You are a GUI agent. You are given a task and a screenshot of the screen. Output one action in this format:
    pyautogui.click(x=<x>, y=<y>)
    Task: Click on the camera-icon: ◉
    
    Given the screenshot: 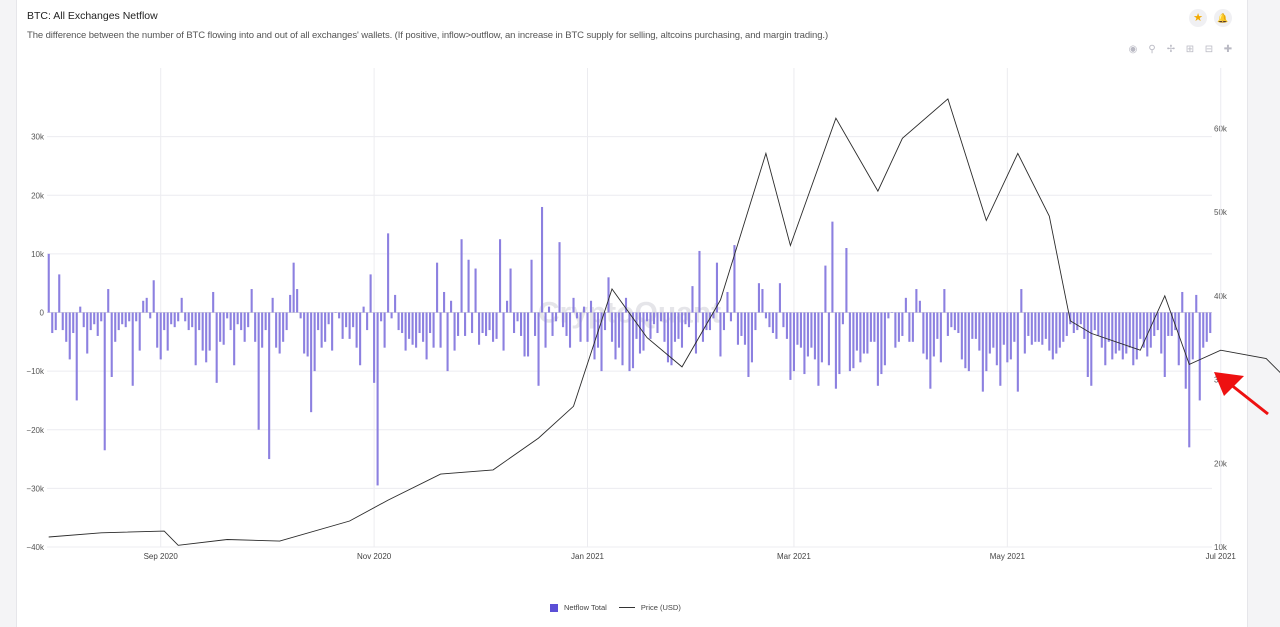 What is the action you would take?
    pyautogui.click(x=1133, y=49)
    